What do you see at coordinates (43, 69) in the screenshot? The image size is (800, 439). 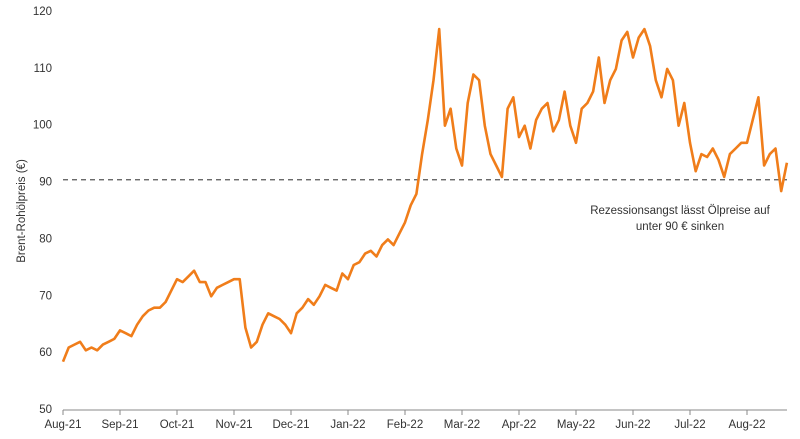 I see `y-tick-label: 110` at bounding box center [43, 69].